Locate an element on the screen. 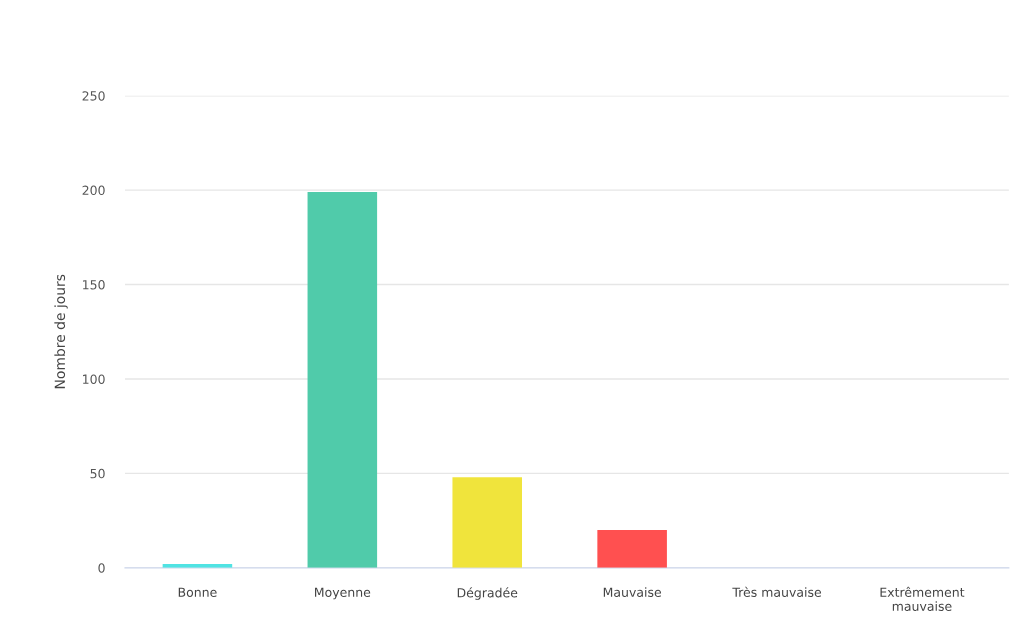 This screenshot has width=1016, height=638. x-tick-label: Extrêmement mauvaise is located at coordinates (922, 598).